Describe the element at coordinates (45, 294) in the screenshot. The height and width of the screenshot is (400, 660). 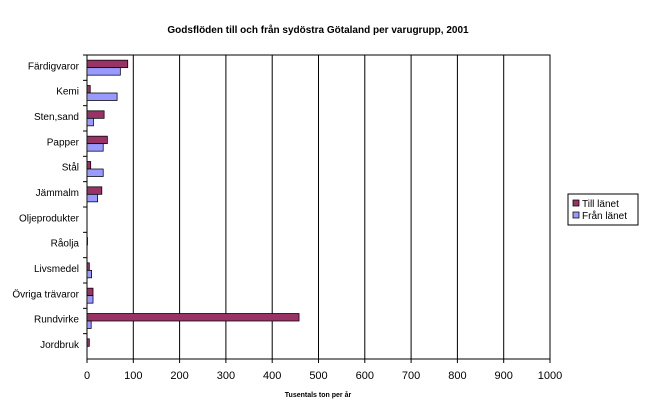
I see `category-label: Övriga trävaror` at that location.